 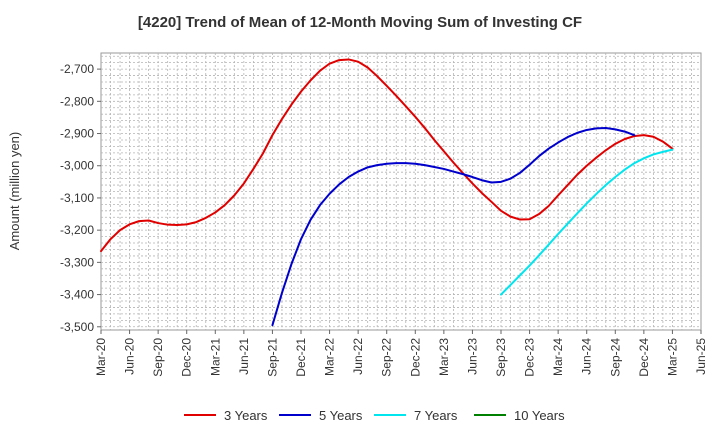 I want to click on x-tick-label: Mar-20, so click(x=101, y=357).